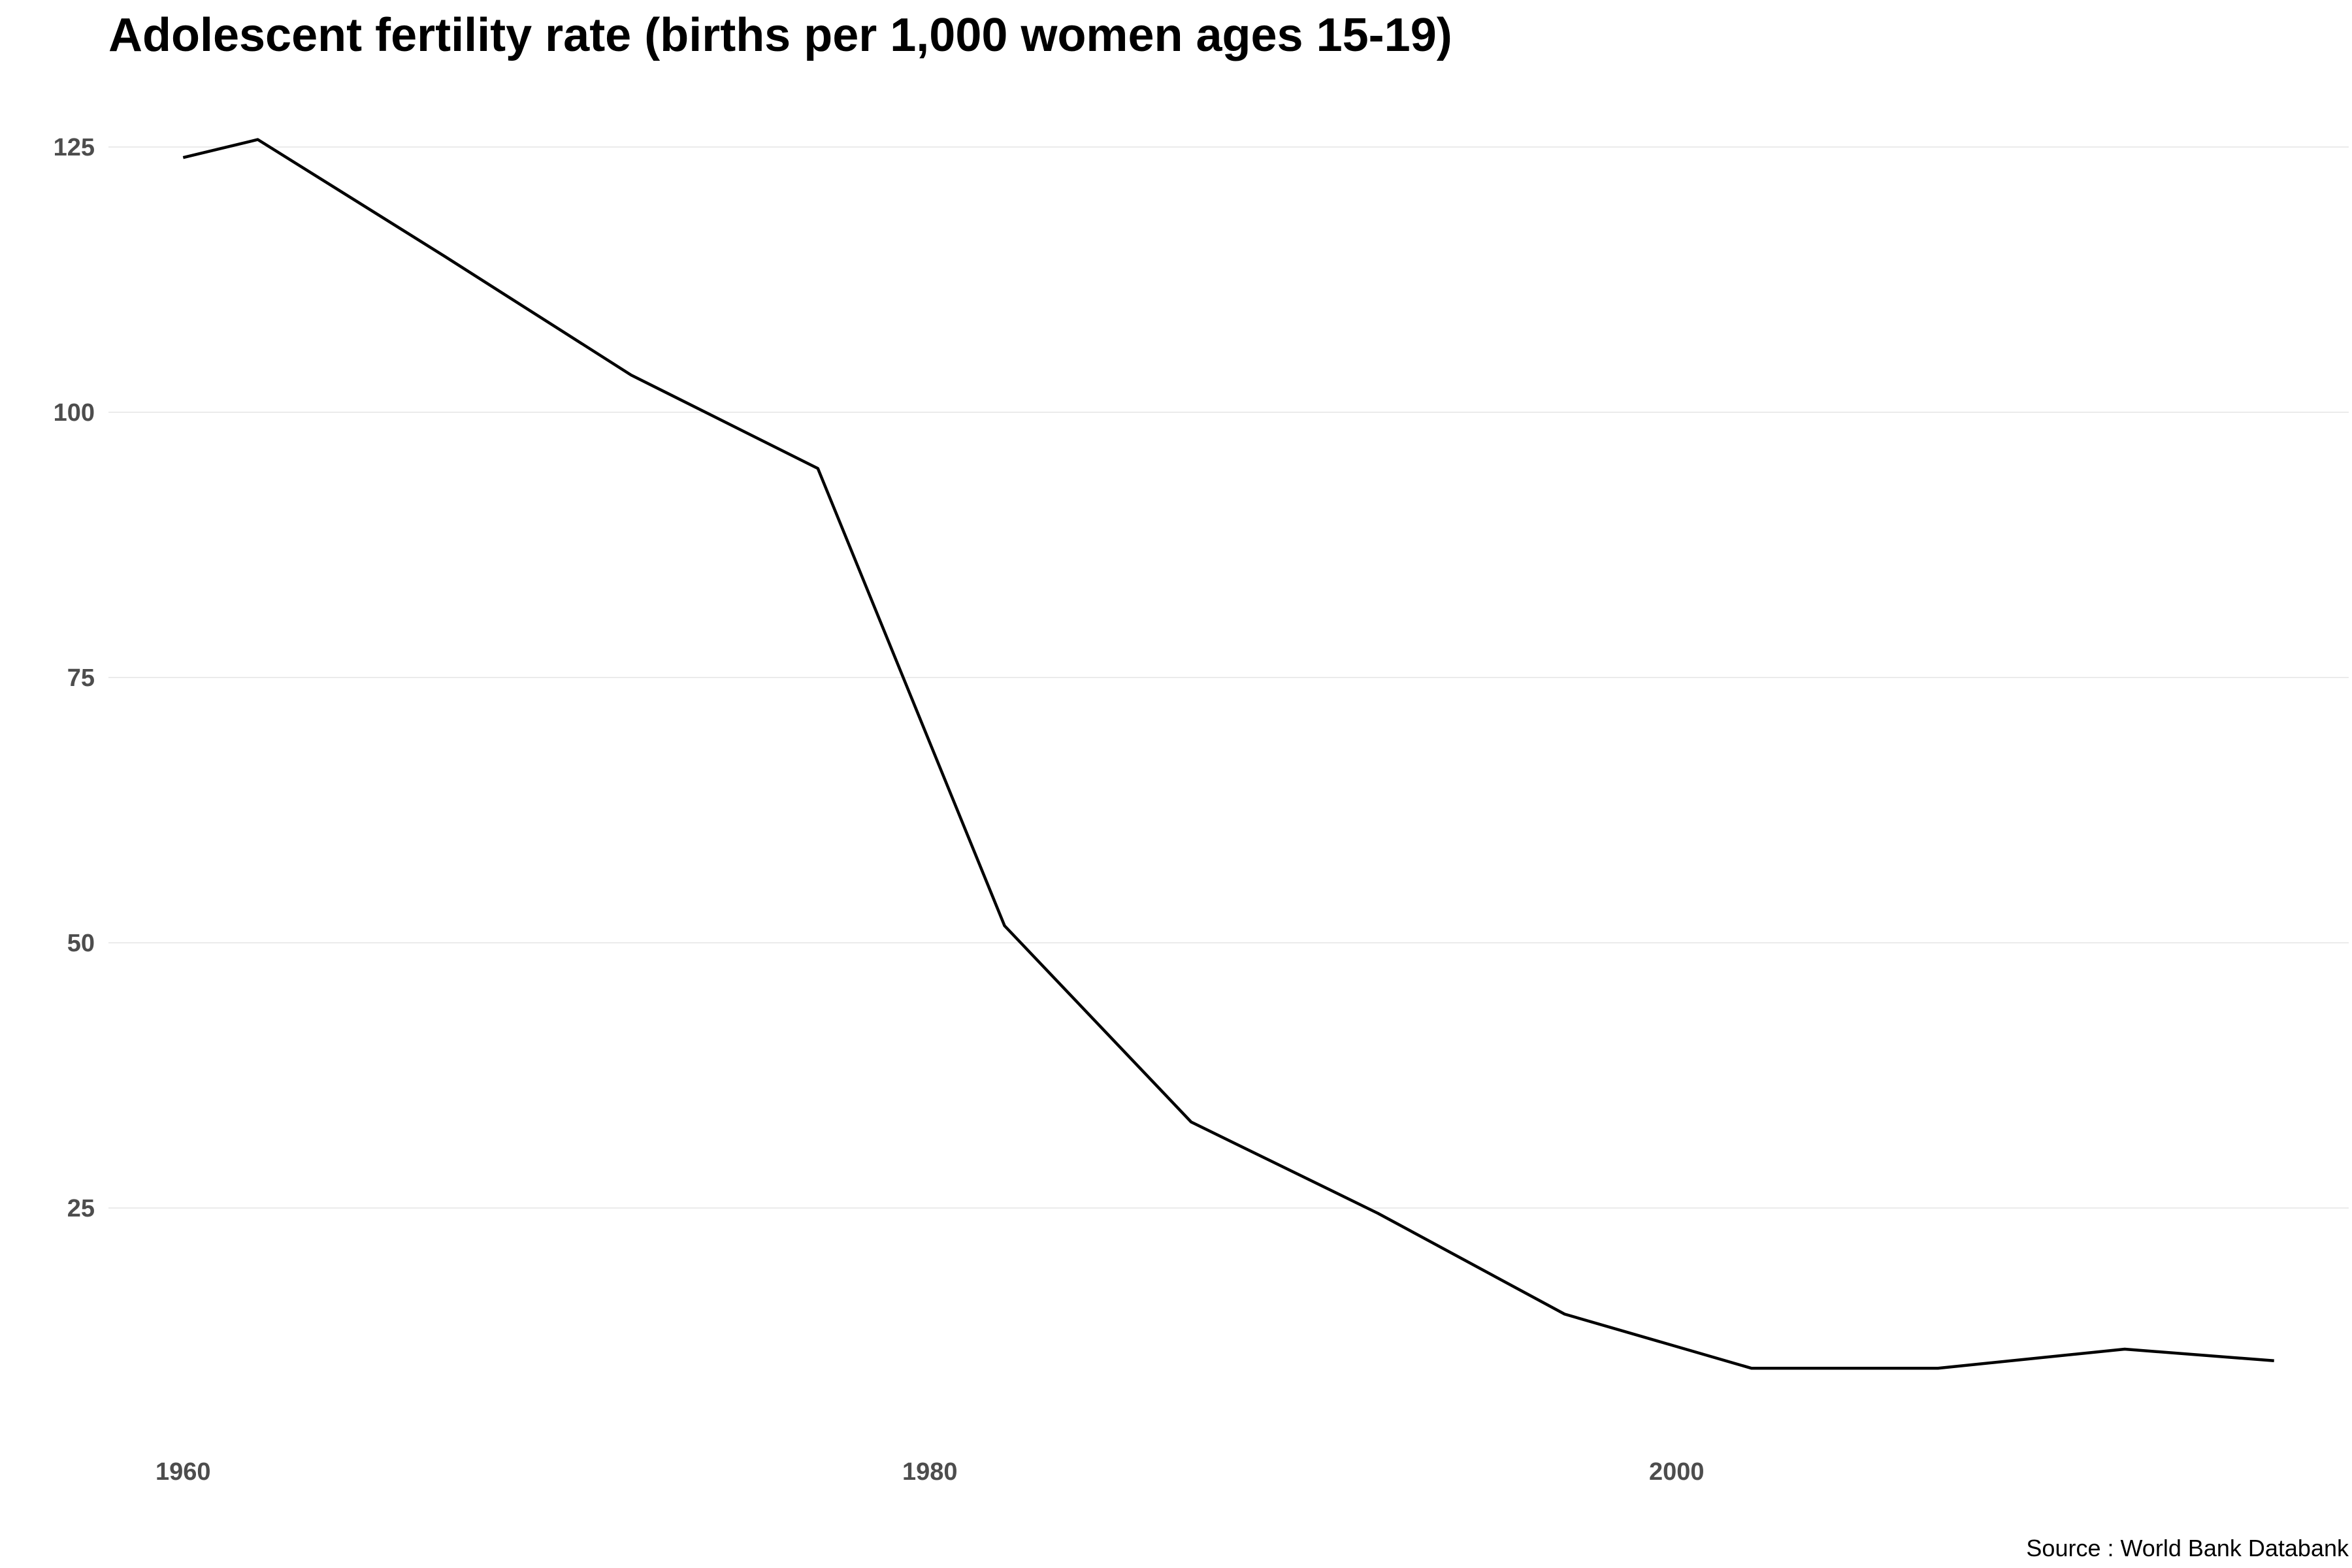  I want to click on x-axis-ticks: 1960 1980 2000, so click(930, 1472).